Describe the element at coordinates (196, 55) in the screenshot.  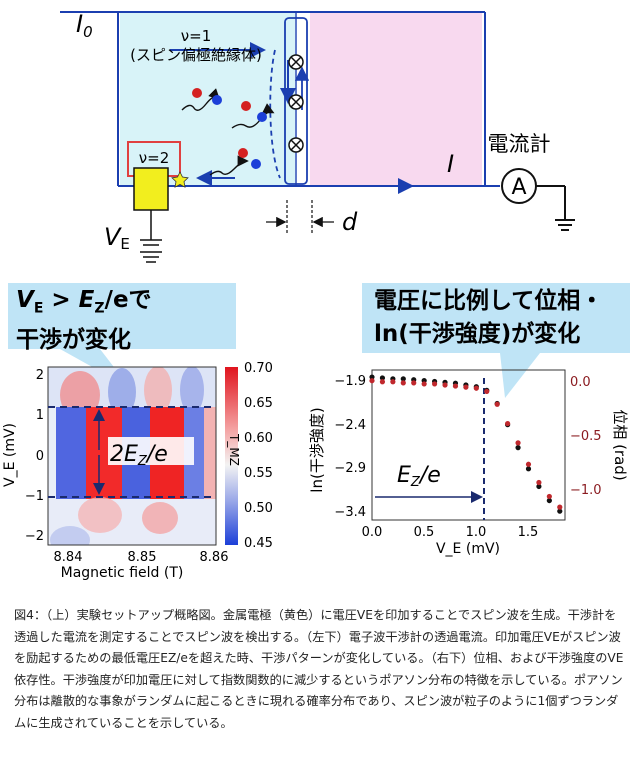
I see `nu1-description: (スピン偏極絶縁体)` at that location.